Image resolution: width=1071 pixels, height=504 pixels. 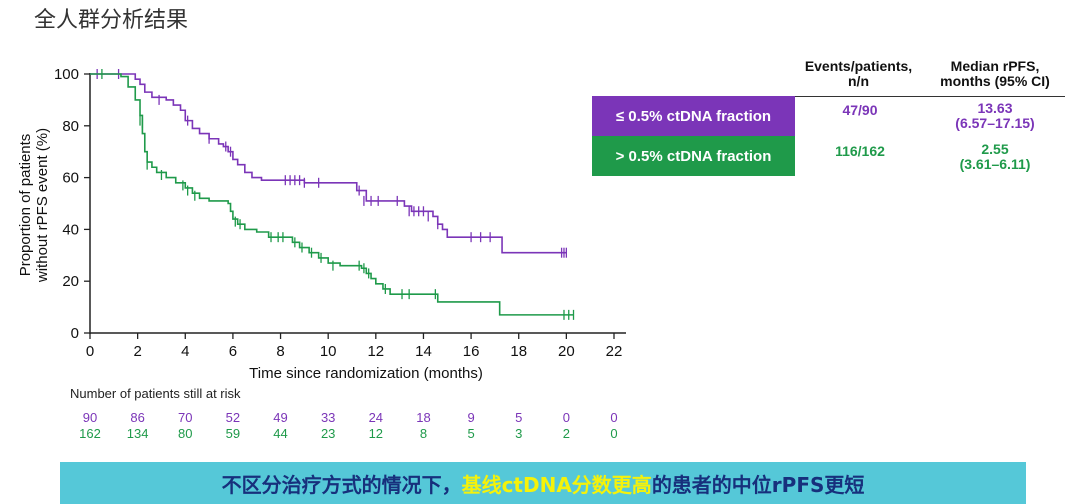 I want to click on x-tick-label: 6, so click(x=233, y=351).